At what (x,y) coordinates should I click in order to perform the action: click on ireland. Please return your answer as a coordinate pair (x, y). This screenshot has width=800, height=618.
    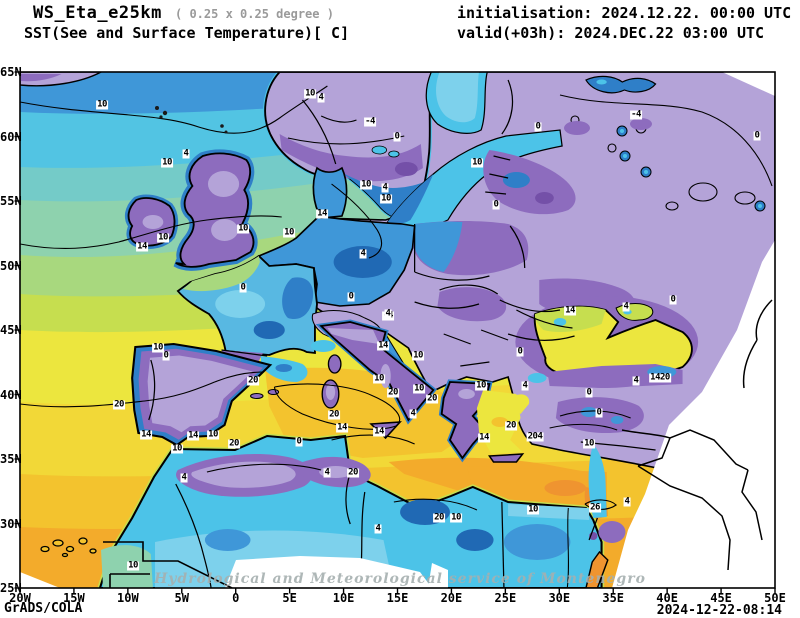
    Looking at the image, I should click on (151, 222).